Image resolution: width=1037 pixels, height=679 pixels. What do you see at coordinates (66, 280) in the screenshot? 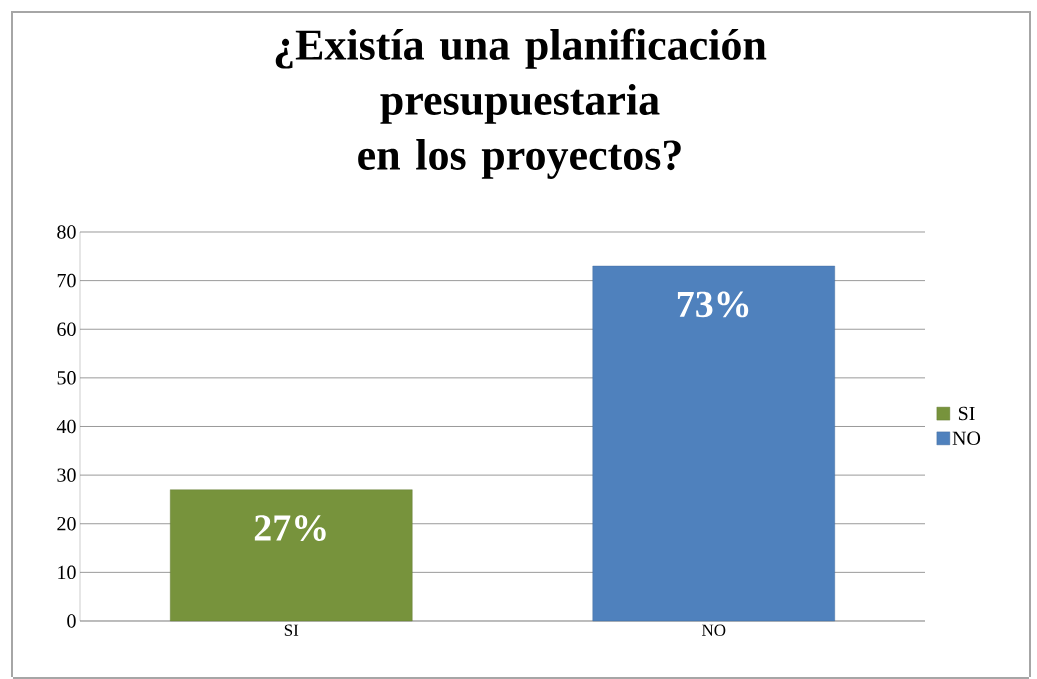
I see `y-tick-label: 70` at bounding box center [66, 280].